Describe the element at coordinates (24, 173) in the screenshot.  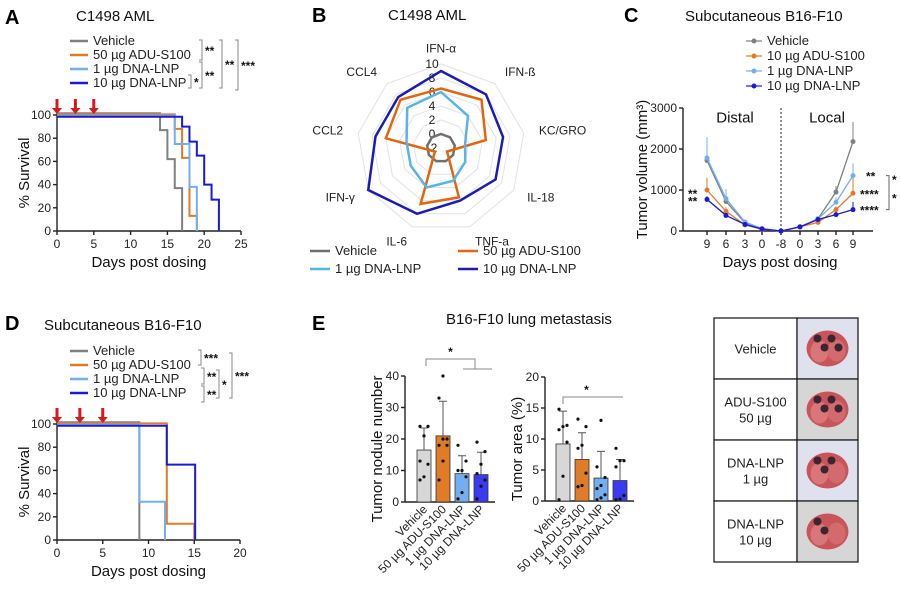
I see `y-axis-label: % Survival` at that location.